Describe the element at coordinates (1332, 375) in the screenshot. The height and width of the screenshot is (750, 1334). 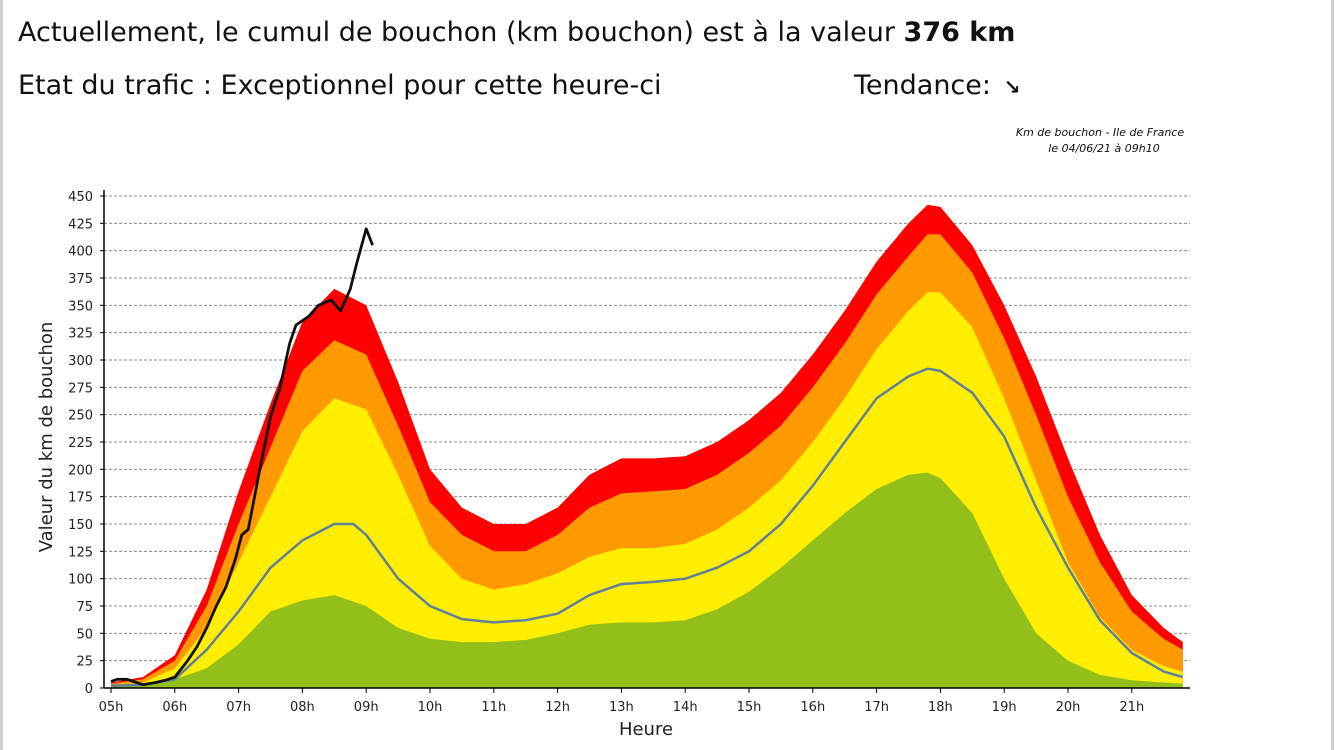
I see `right-border` at that location.